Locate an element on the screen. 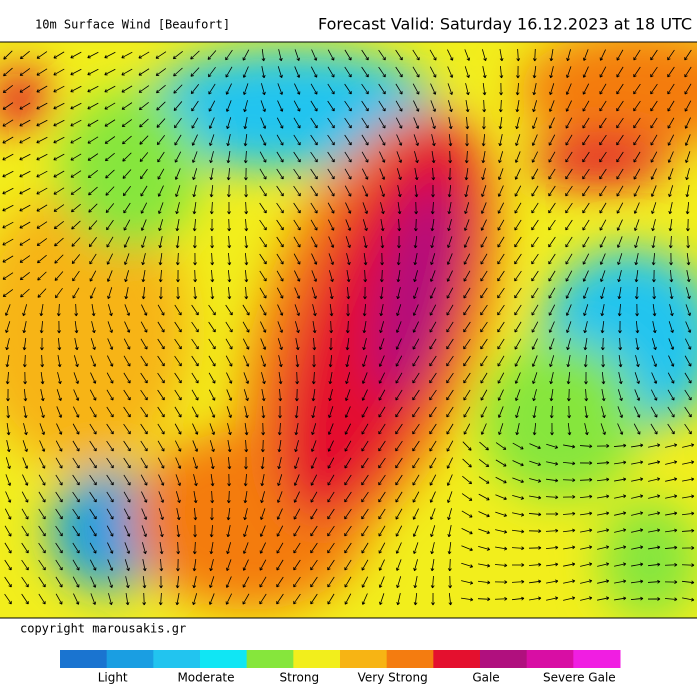 Image resolution: width=697 pixels, height=700 pixels. legend-label: Strong is located at coordinates (300, 678).